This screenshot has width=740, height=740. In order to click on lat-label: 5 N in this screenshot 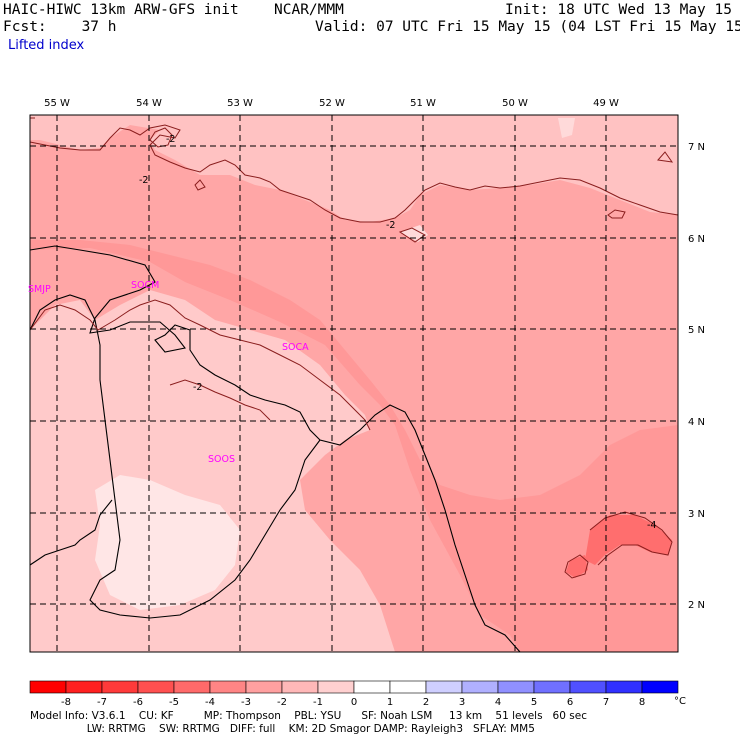, I will do `click(696, 330)`.